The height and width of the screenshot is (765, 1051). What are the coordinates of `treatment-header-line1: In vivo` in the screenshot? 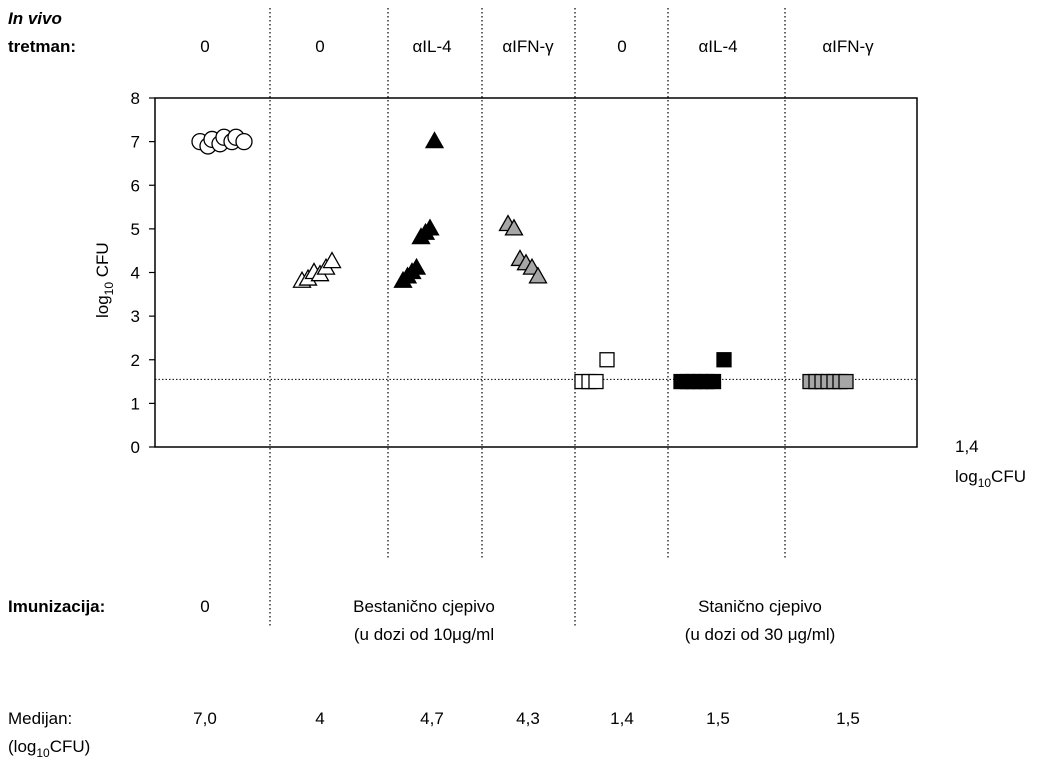 It's located at (35, 18).